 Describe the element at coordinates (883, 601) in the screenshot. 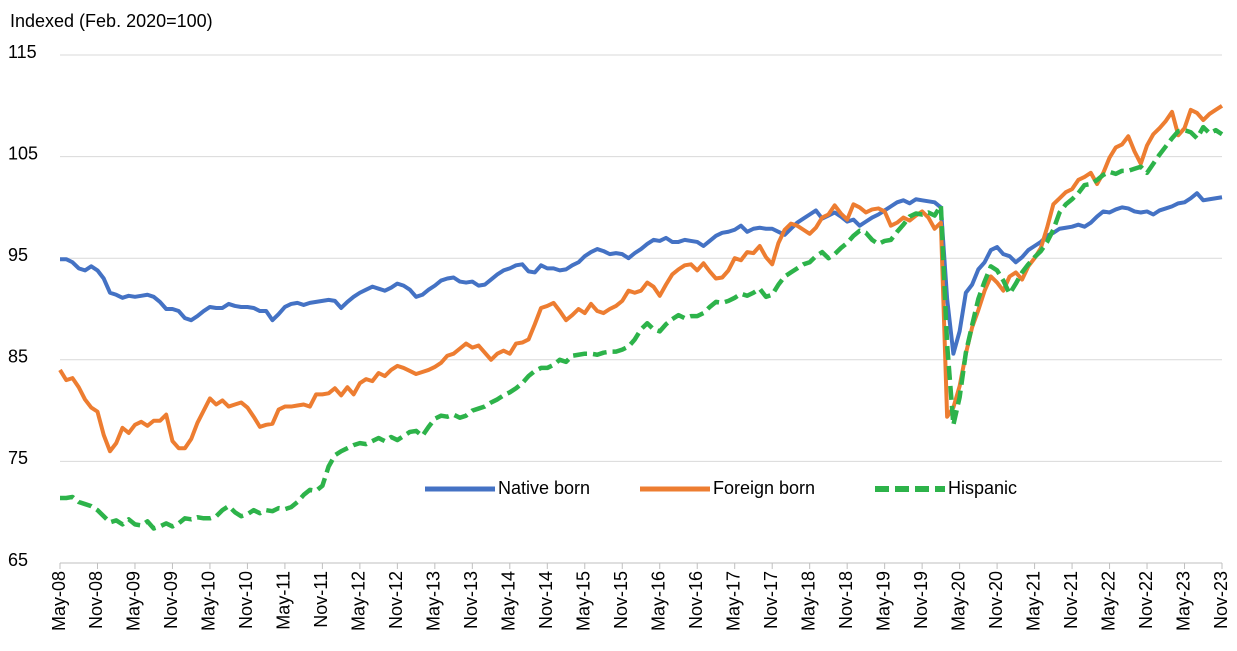

I see `x-tick-label: May-19` at that location.